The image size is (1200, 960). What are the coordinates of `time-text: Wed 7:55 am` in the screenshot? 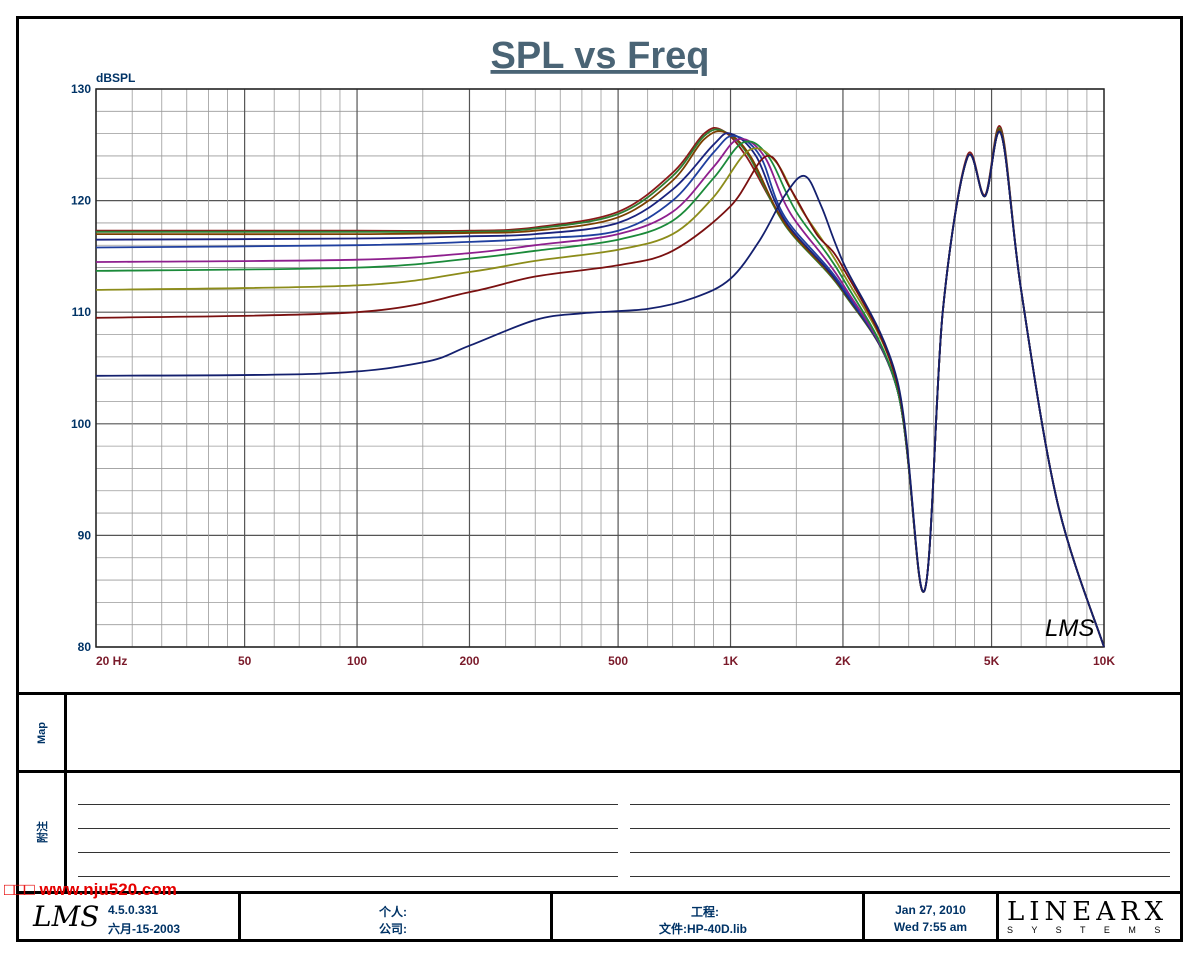 It's located at (930, 927).